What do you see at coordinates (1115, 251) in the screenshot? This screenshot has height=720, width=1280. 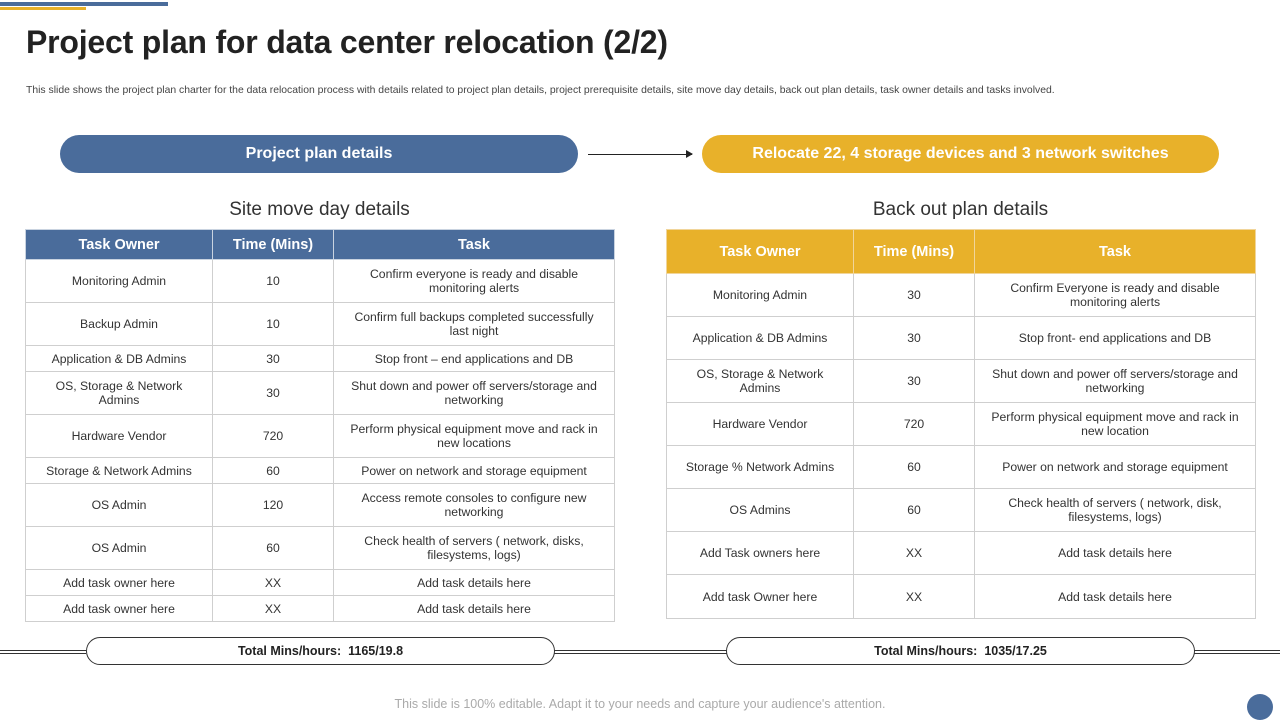 I see `header-task: Task` at bounding box center [1115, 251].